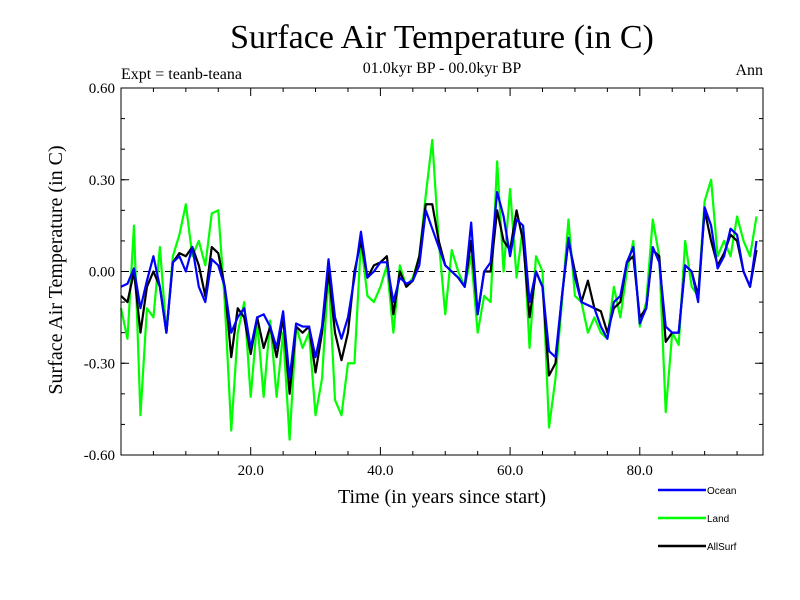 This screenshot has height=600, width=800. Describe the element at coordinates (56, 269) in the screenshot. I see `y-axis-label: Surface Air Temperature (in C)` at that location.